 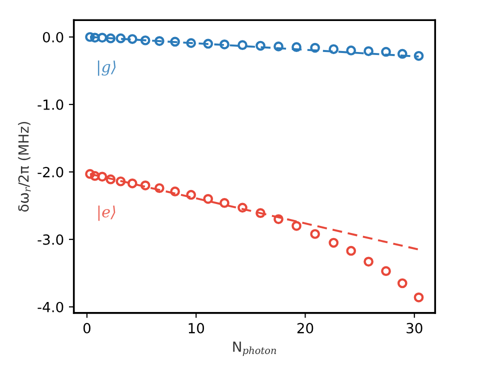 What do you see at coordinates (107, 68) in the screenshot?
I see `series-label: |g⟩` at bounding box center [107, 68].